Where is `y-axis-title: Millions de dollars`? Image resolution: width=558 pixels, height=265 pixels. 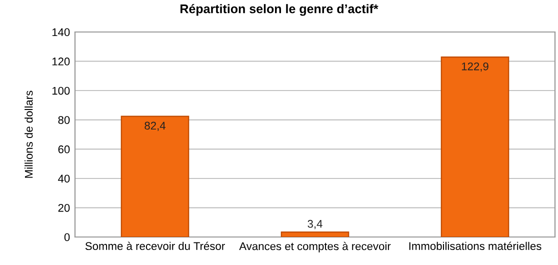 y-axis-title: Millions de dollars is located at coordinates (28, 134).